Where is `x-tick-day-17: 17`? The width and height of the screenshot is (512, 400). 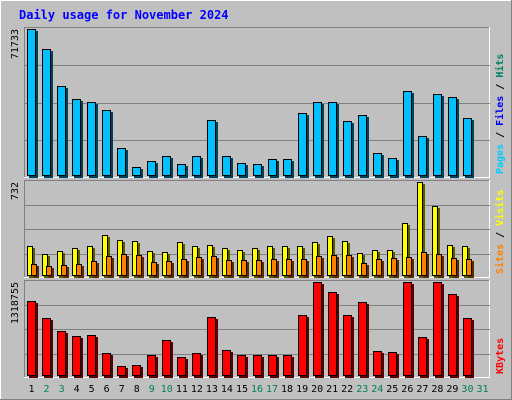
x-tick-day-17: 17 is located at coordinates (272, 389).